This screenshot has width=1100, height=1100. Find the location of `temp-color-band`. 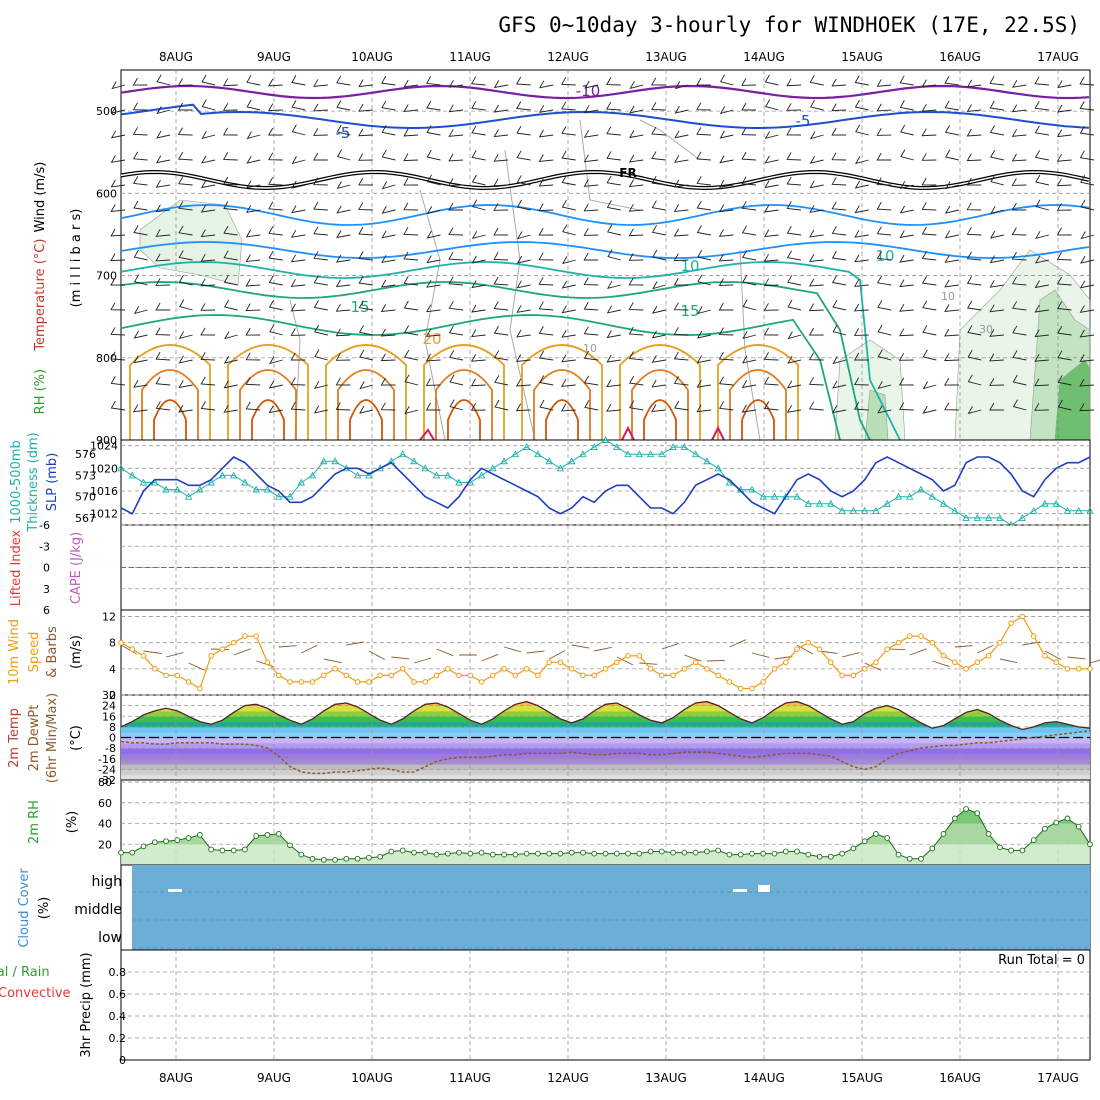

temp-color-band is located at coordinates (605, 777).